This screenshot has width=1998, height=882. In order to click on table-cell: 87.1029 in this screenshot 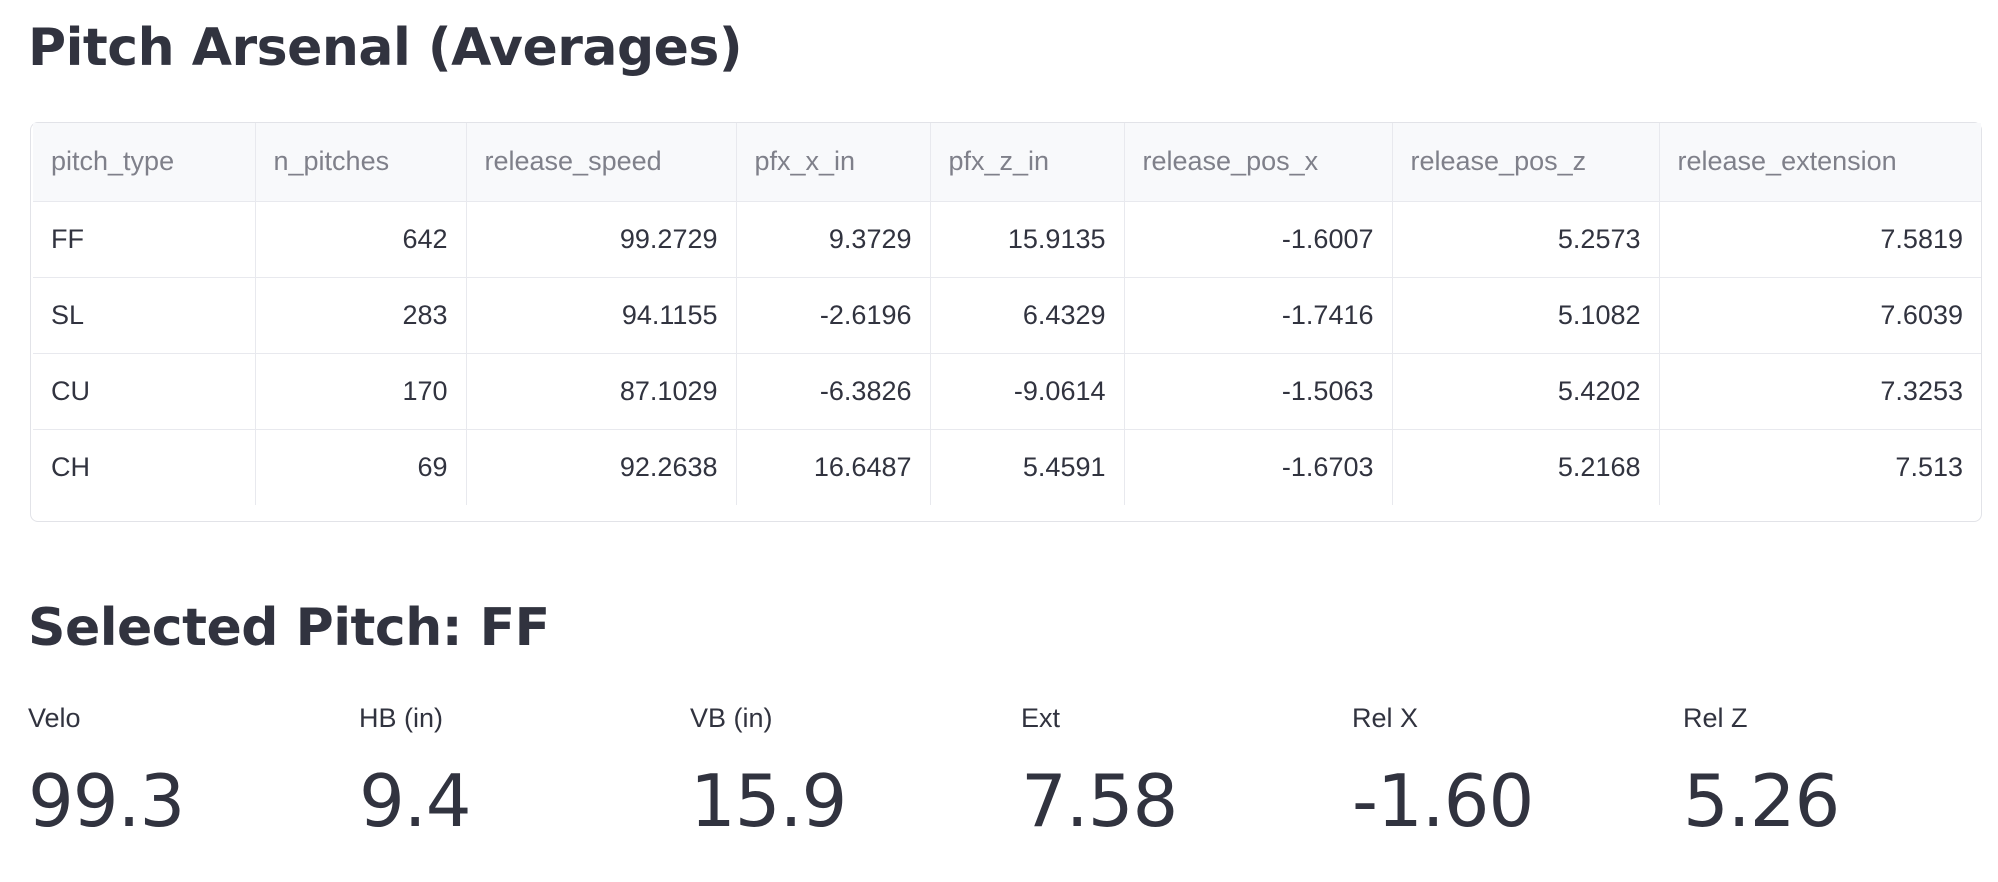, I will do `click(601, 391)`.